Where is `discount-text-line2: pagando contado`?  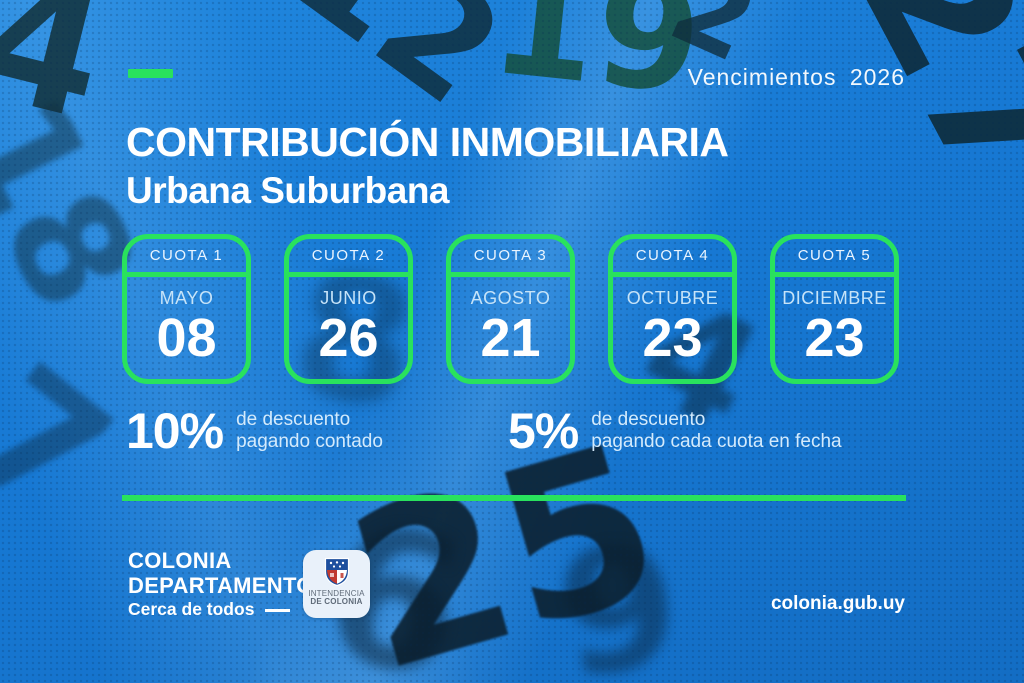 discount-text-line2: pagando contado is located at coordinates (309, 441).